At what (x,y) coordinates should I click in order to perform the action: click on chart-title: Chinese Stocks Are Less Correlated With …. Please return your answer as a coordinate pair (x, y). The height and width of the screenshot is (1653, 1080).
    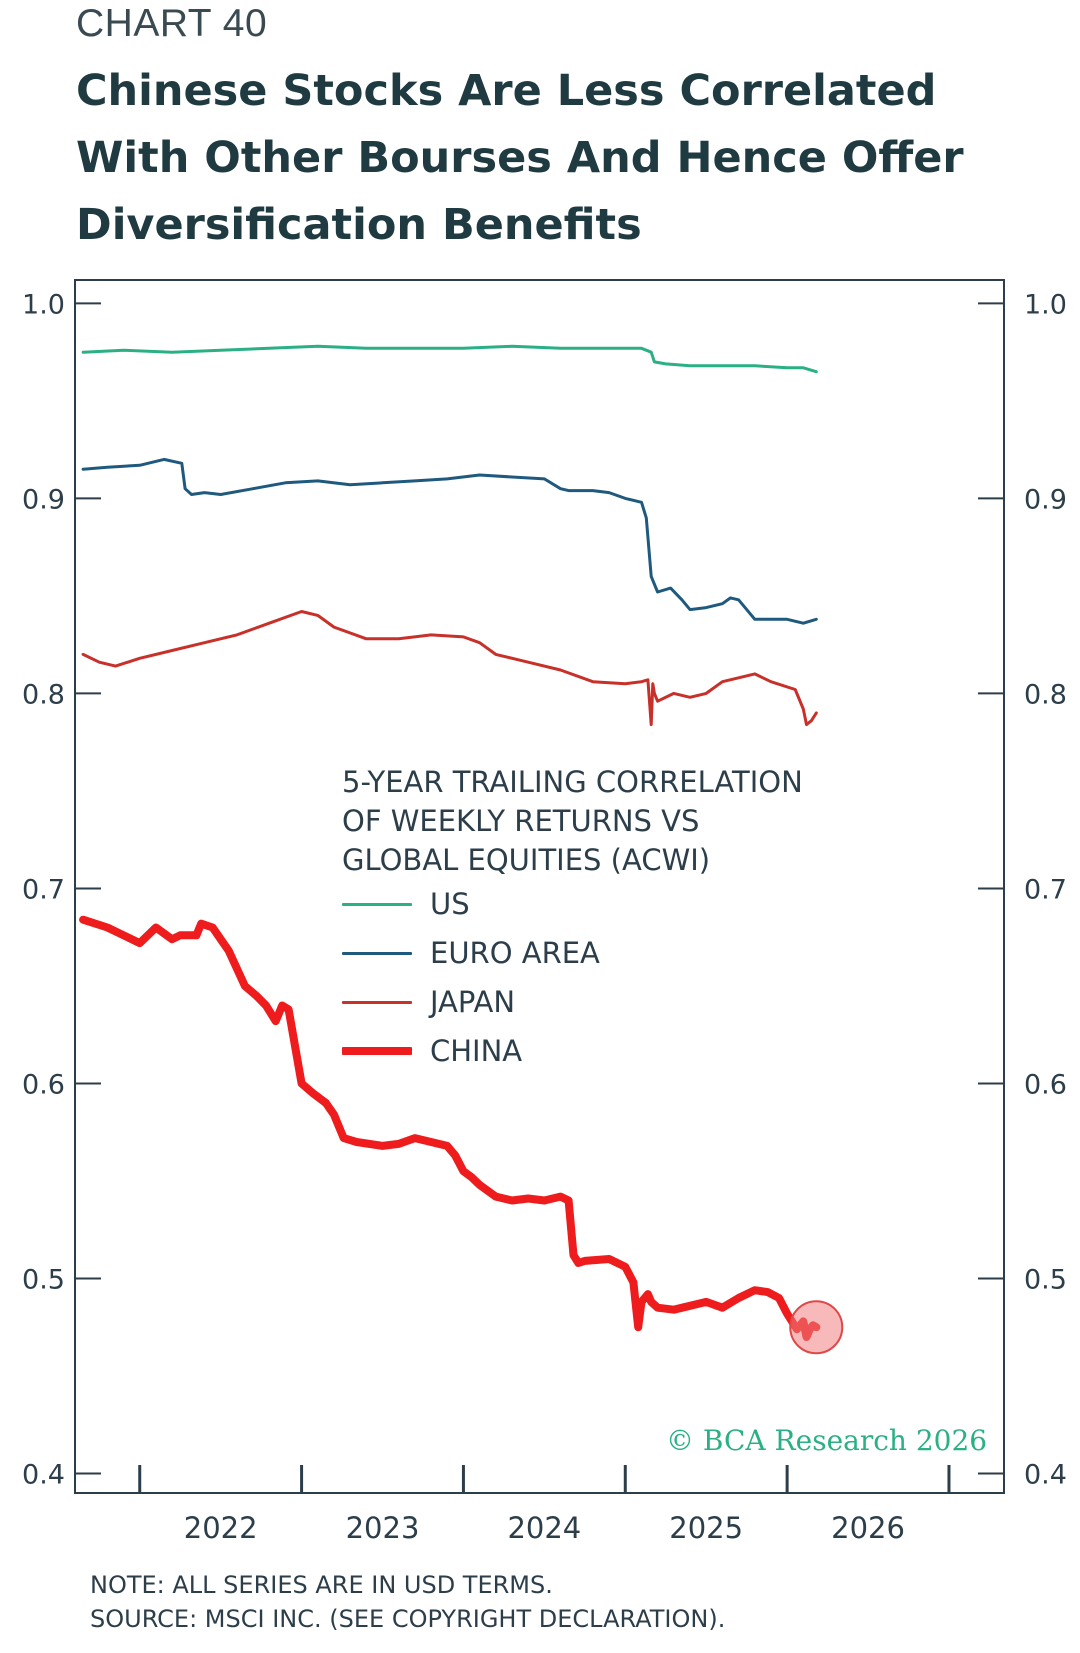
    Looking at the image, I should click on (556, 158).